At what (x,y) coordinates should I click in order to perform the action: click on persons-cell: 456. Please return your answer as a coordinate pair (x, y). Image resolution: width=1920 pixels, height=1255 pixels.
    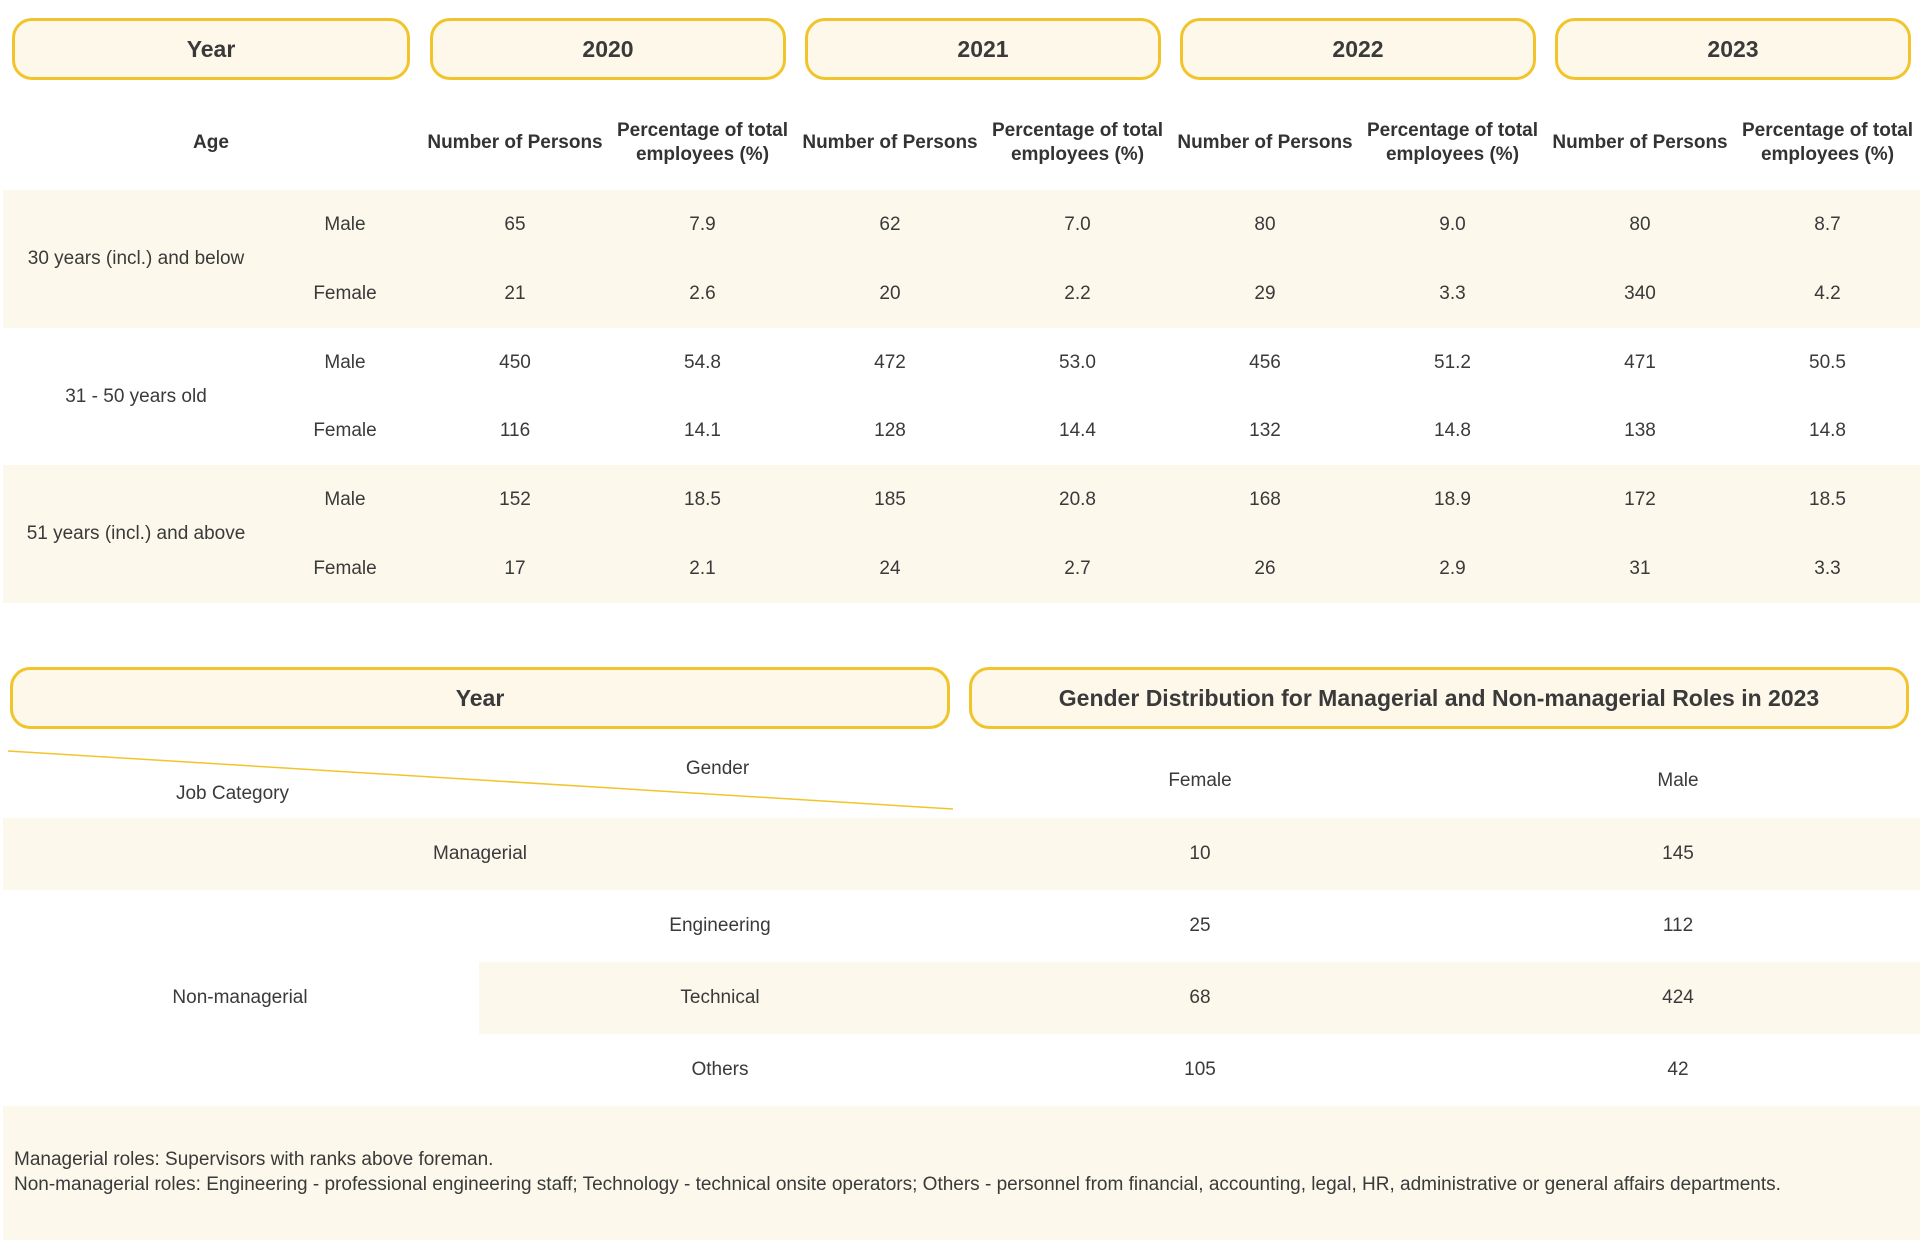
    Looking at the image, I should click on (1265, 362).